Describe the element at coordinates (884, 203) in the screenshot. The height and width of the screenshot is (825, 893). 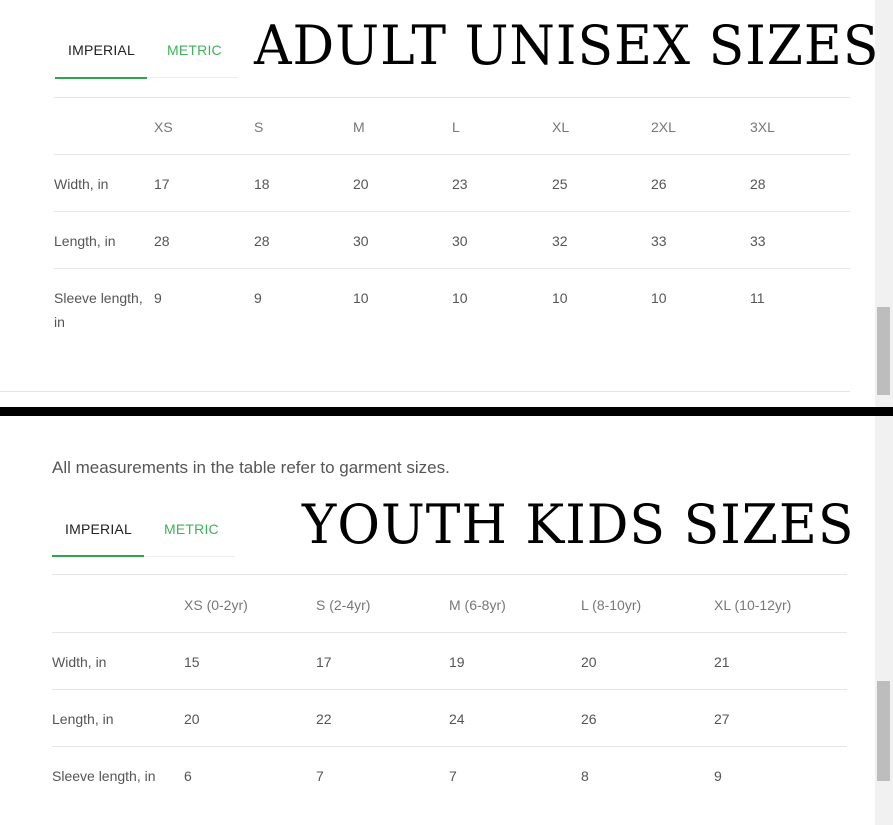
I see `scrollbar-track` at that location.